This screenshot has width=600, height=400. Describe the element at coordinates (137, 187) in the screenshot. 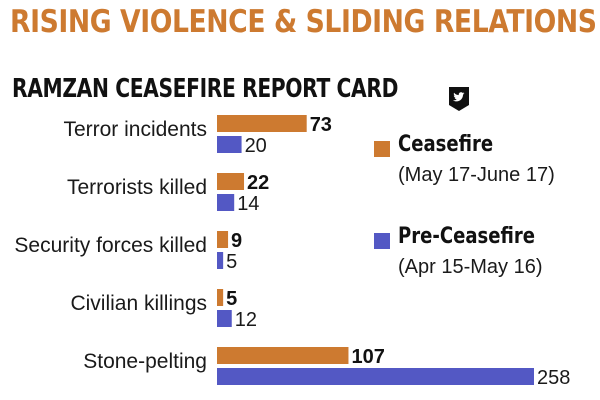

I see `category-label: Terrorists killed` at that location.